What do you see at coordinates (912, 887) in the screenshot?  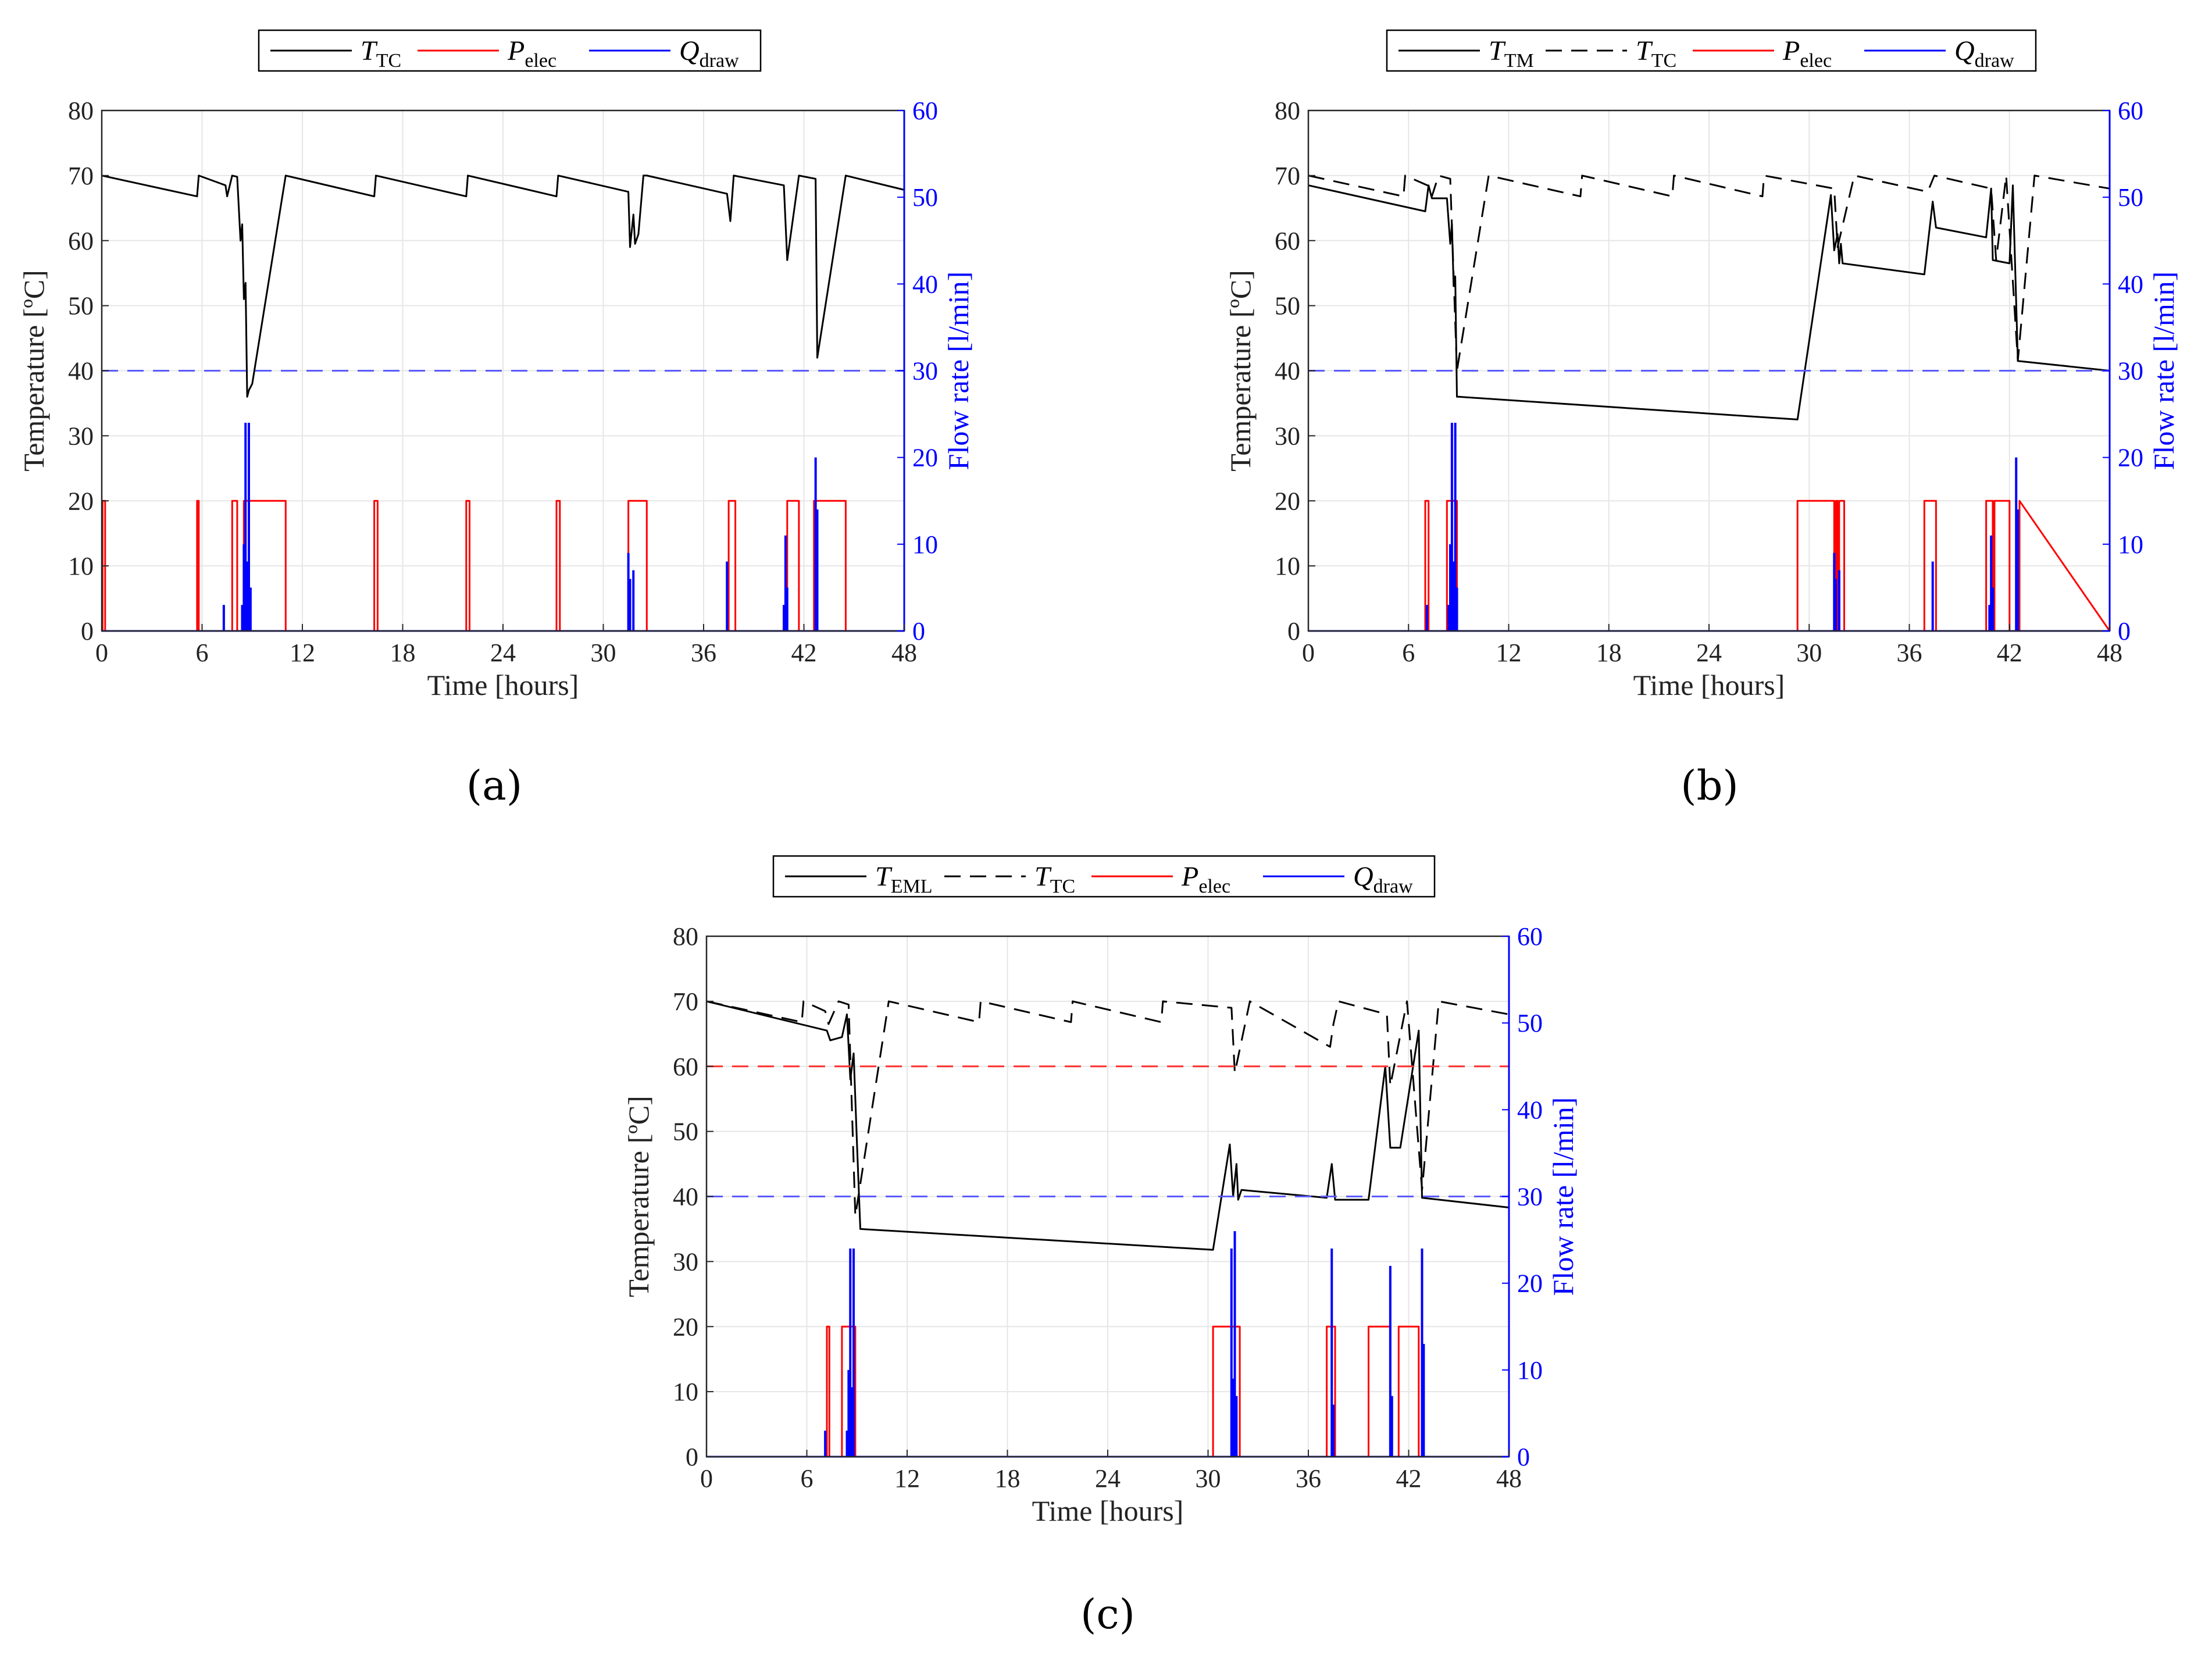 I see `legend-subscript: EML` at bounding box center [912, 887].